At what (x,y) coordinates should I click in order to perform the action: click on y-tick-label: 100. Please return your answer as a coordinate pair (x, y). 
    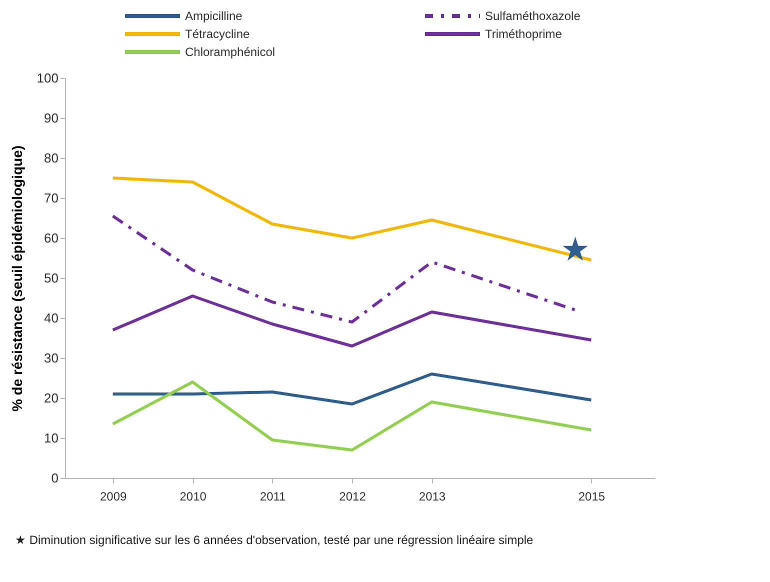
    Looking at the image, I should click on (47, 78).